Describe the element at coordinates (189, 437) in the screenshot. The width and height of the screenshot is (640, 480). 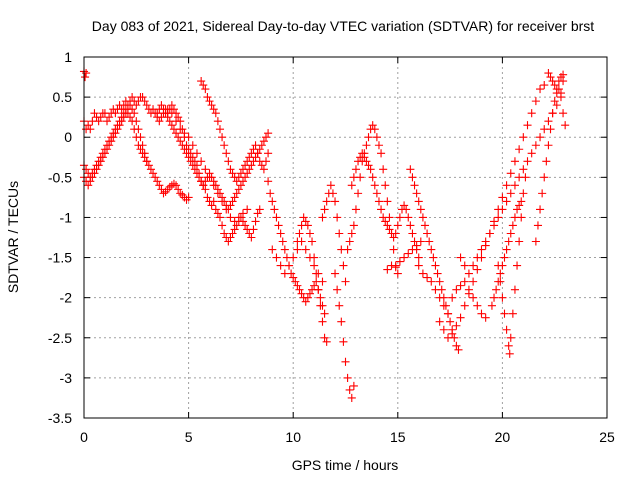
I see `x-tick-label: 5` at that location.